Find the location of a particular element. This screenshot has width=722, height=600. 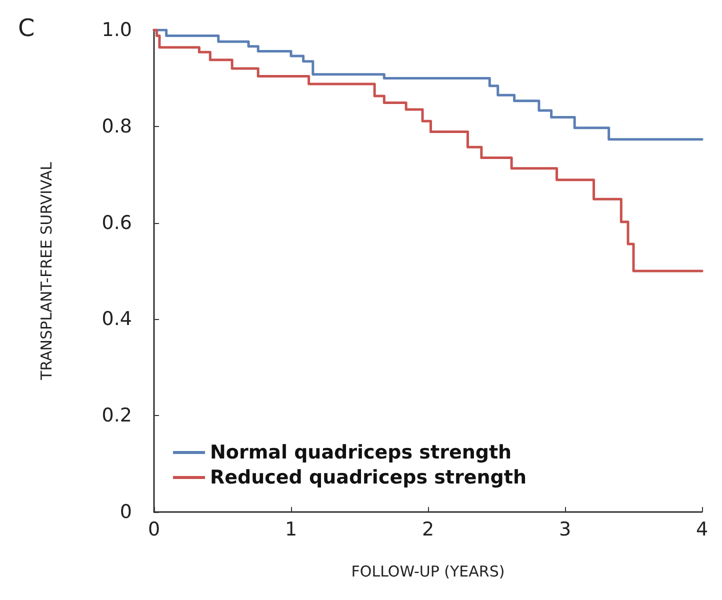

x-axis-title: FOLLOW-UP (YEARS) is located at coordinates (428, 571).